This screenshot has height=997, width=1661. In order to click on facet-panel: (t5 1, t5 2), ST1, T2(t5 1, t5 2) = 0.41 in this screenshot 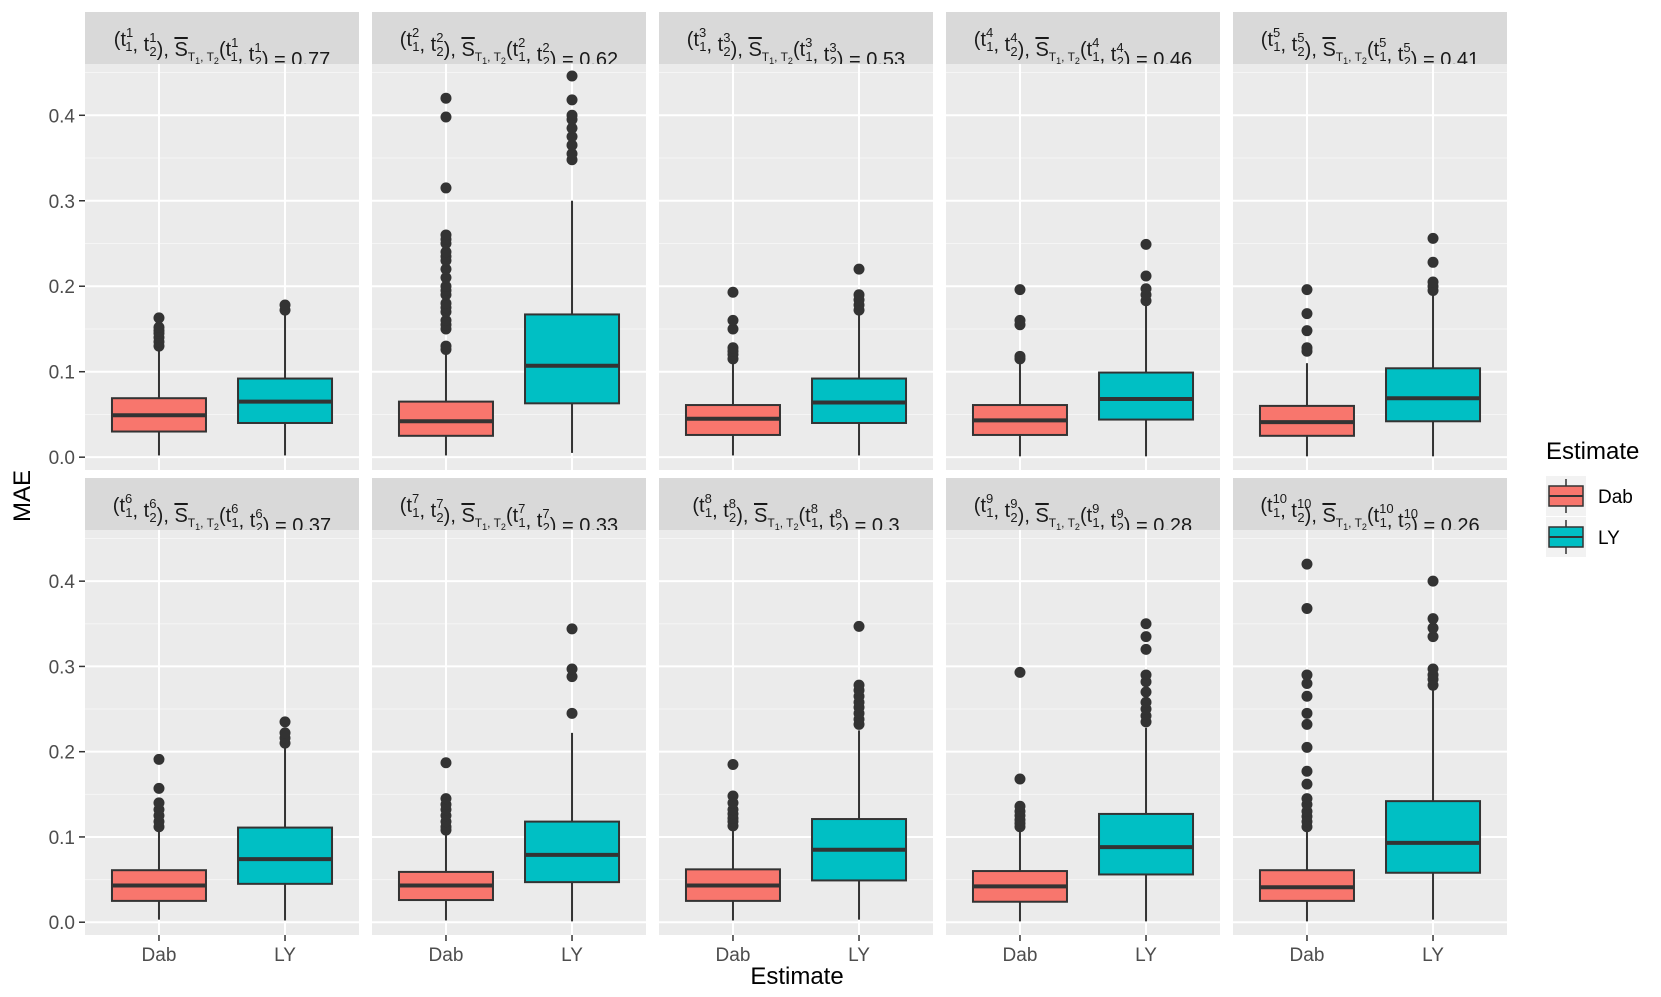, I will do `click(1370, 241)`.